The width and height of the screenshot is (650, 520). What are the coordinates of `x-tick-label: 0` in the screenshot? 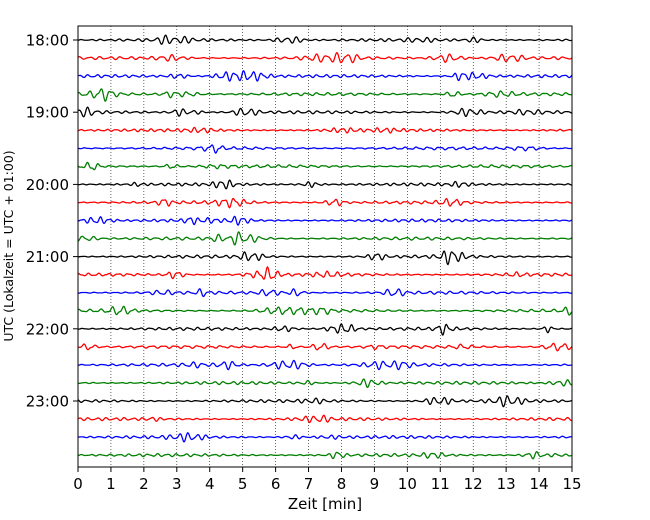 It's located at (78, 484).